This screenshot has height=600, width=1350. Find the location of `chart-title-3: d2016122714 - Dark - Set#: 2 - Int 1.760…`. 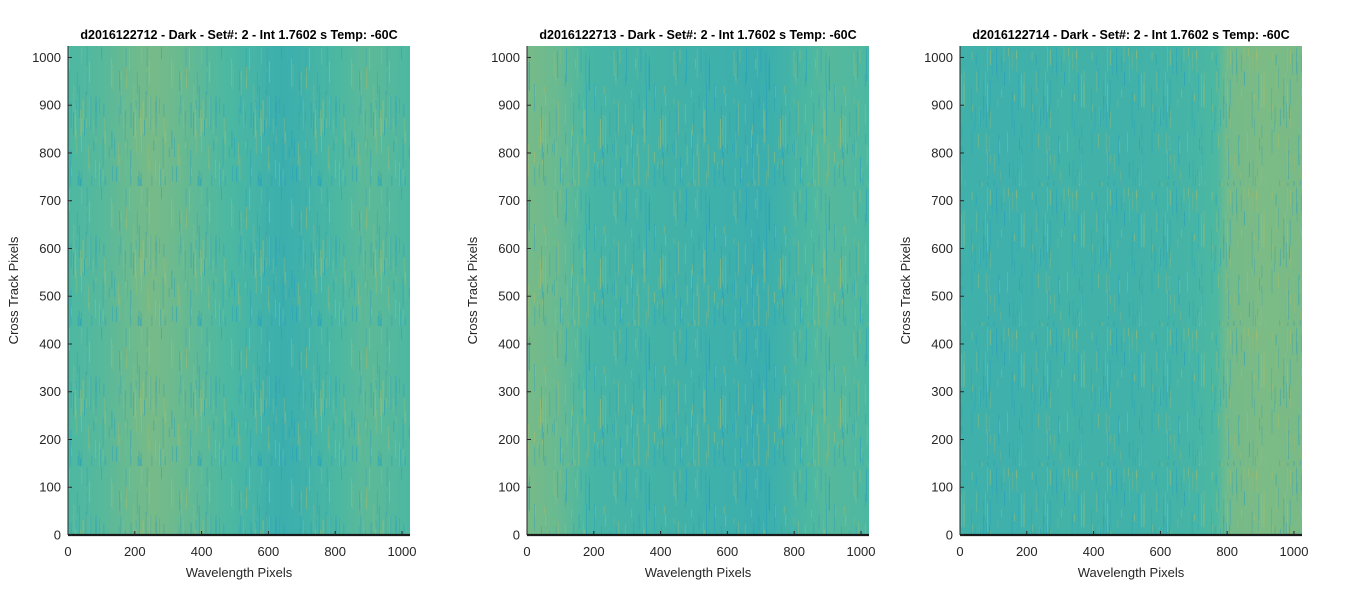

chart-title-3: d2016122714 - Dark - Set#: 2 - Int 1.760… is located at coordinates (1130, 35).